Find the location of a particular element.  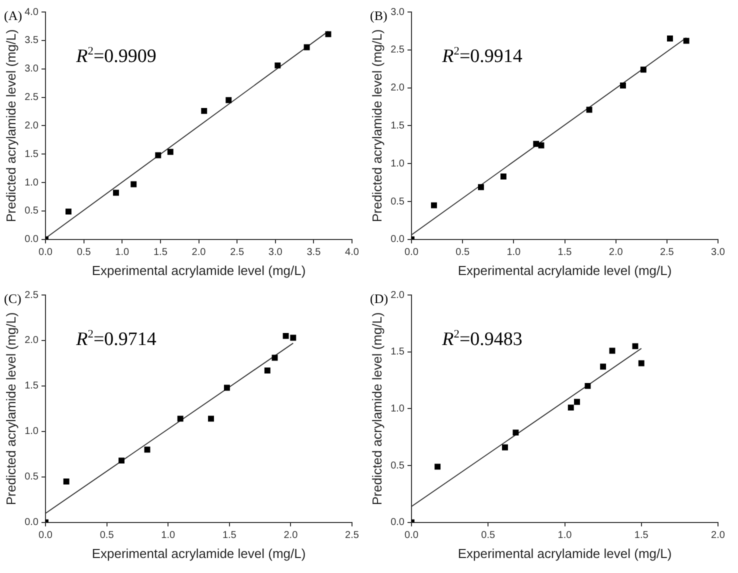

y-tick-label: 3.5 is located at coordinates (31, 40).